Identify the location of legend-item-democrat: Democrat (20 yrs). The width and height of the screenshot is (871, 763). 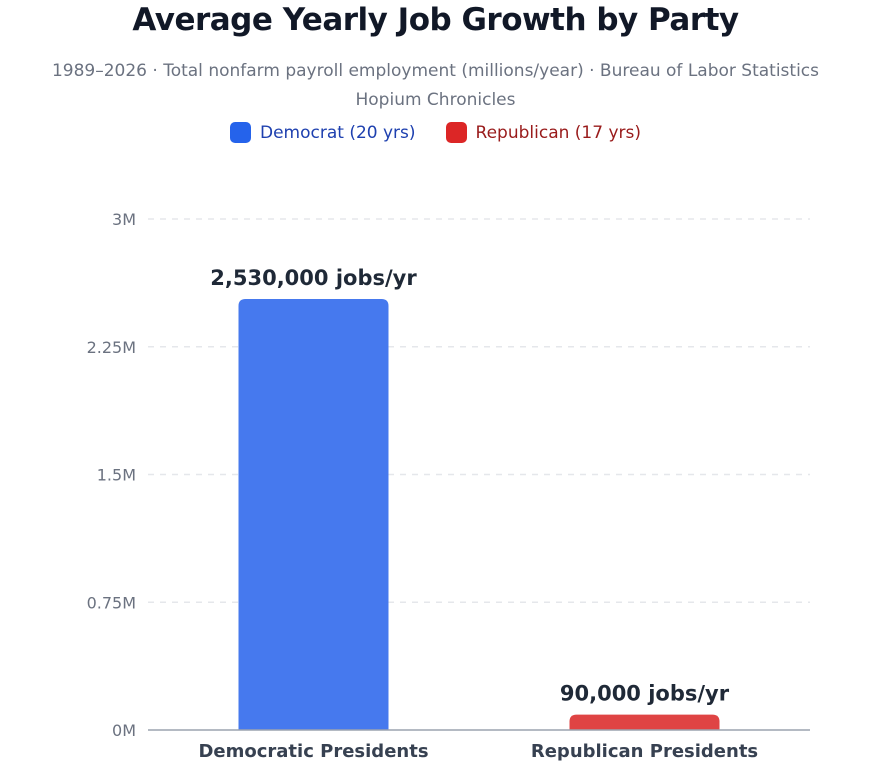
(322, 132).